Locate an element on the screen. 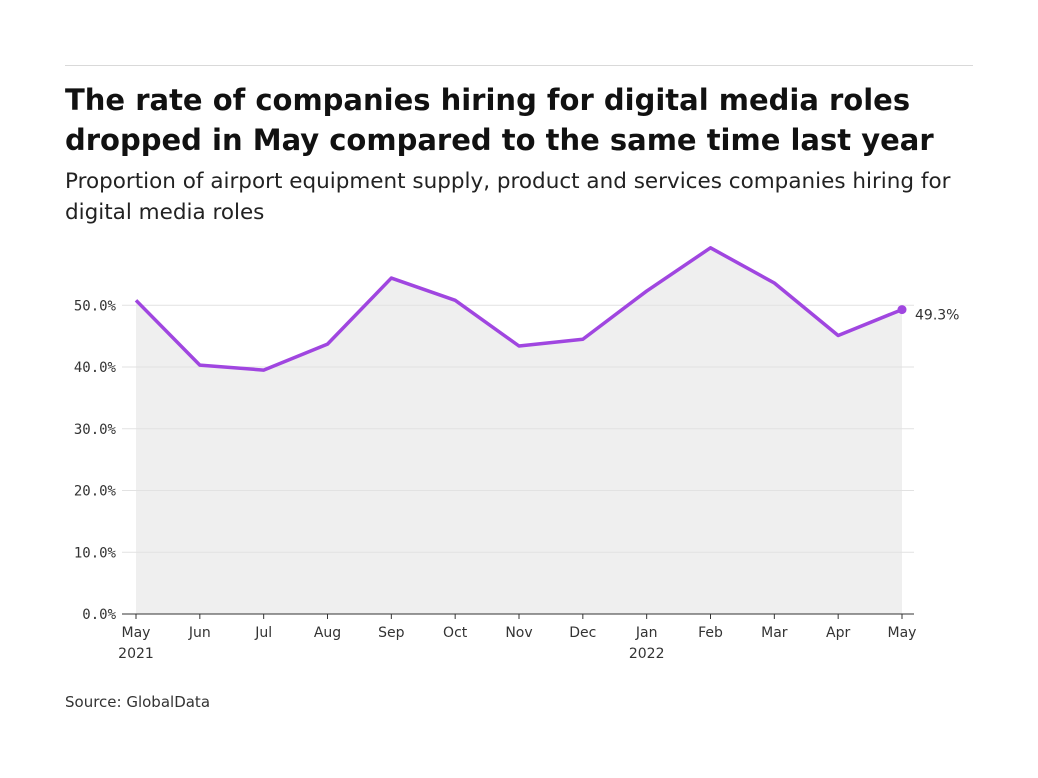  x-tick-label: Feb is located at coordinates (710, 633).